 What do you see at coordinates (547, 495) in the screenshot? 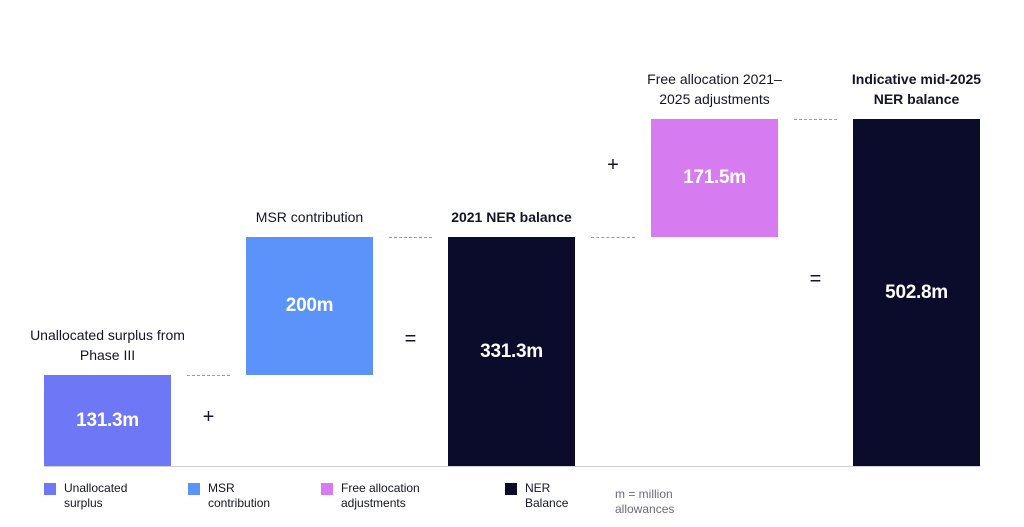
I see `legend-label: NER Balance` at bounding box center [547, 495].